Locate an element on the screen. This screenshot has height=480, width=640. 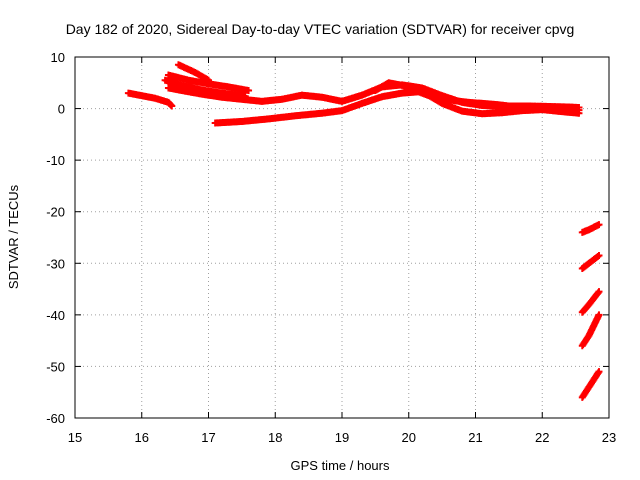
x-tick-label: 18 is located at coordinates (275, 437).